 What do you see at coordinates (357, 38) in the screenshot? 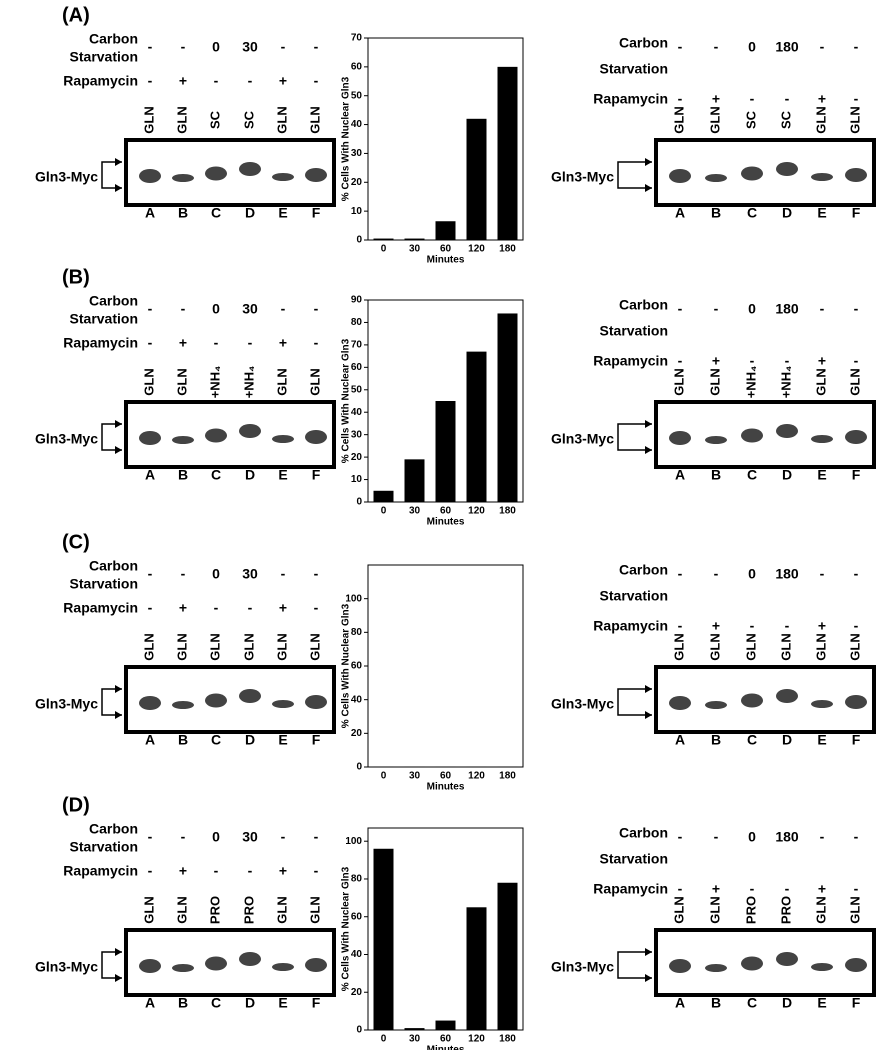
I see `y-tick-label: 70` at bounding box center [357, 38].